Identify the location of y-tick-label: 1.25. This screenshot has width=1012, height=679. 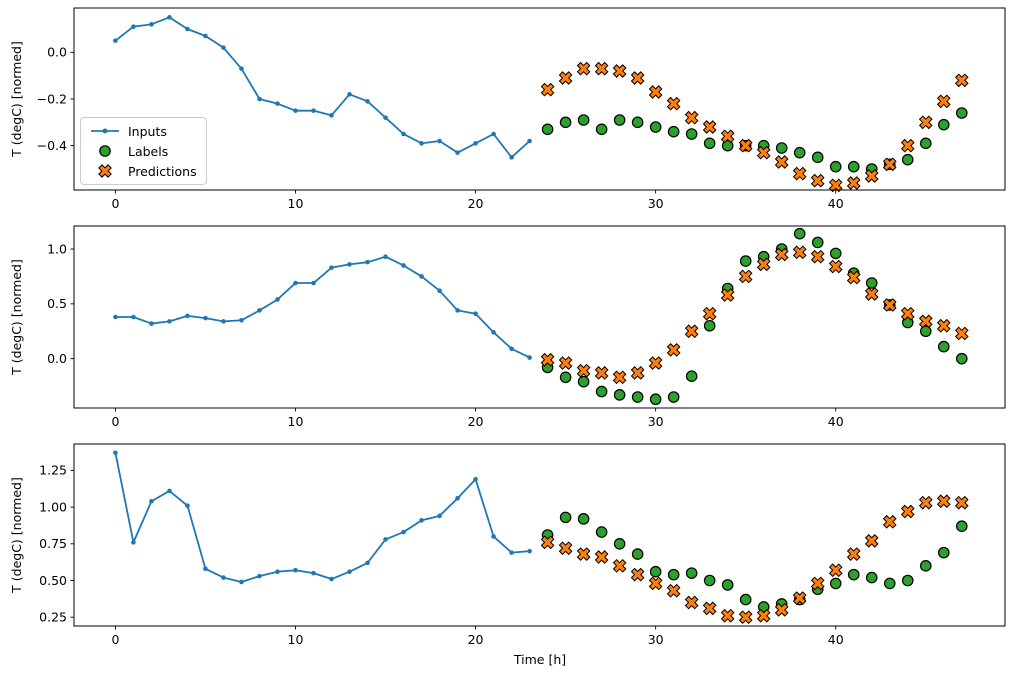
(53, 470).